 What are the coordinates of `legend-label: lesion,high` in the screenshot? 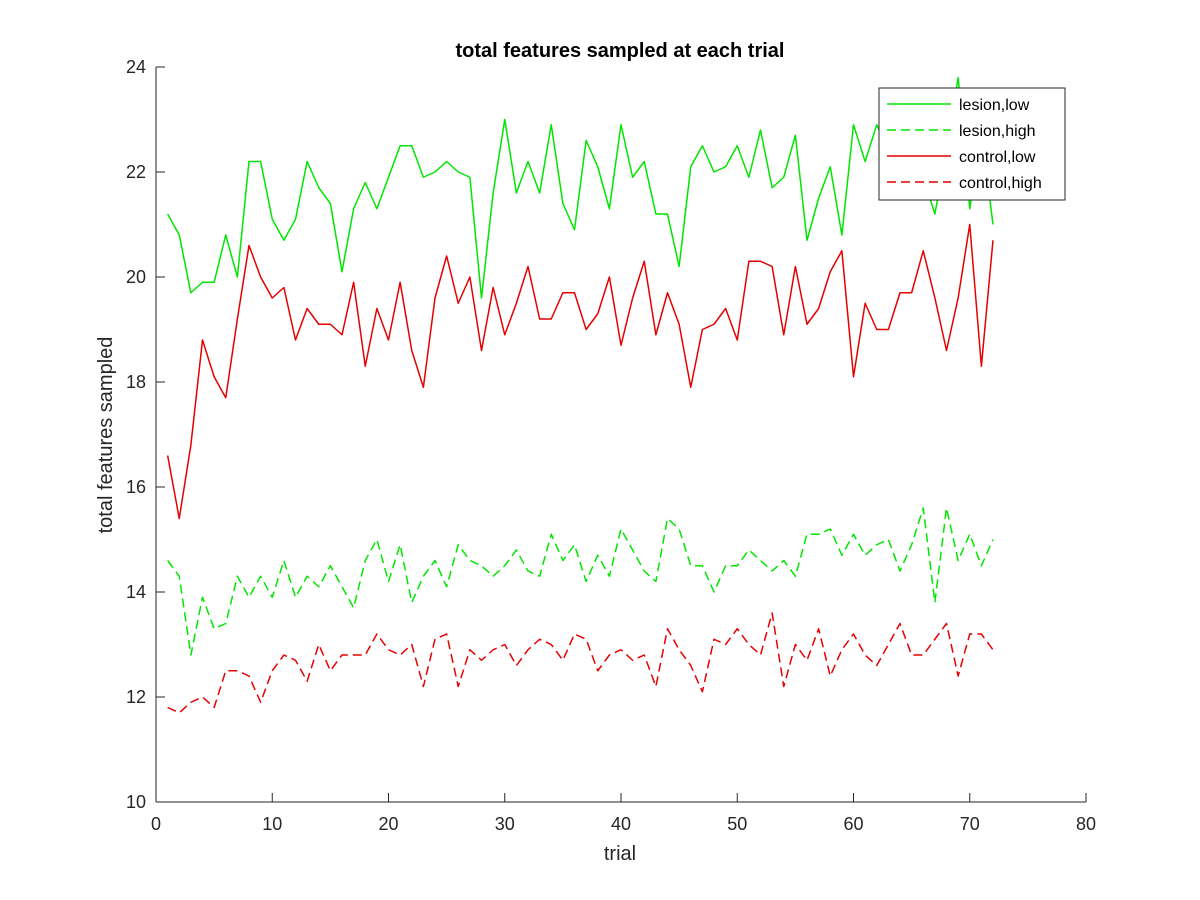 It's located at (997, 131).